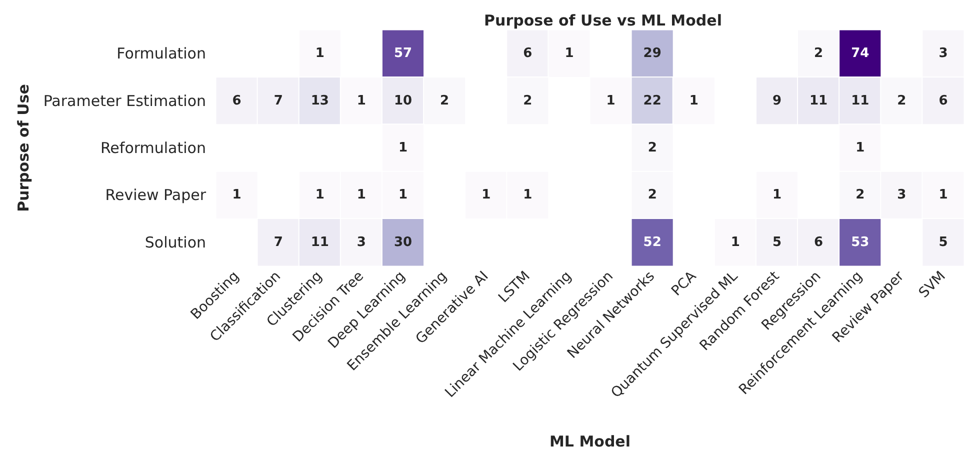  What do you see at coordinates (124, 101) in the screenshot?
I see `y-tick-label: Parameter Estimation` at bounding box center [124, 101].